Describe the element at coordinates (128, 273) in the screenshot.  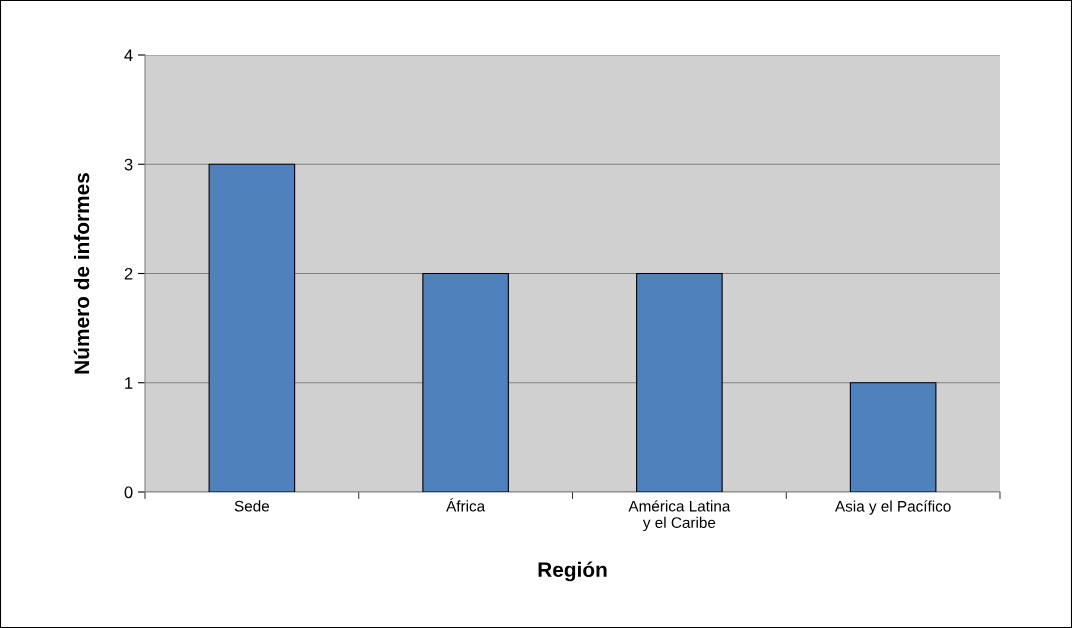
I see `y-tick-label: 2` at that location.